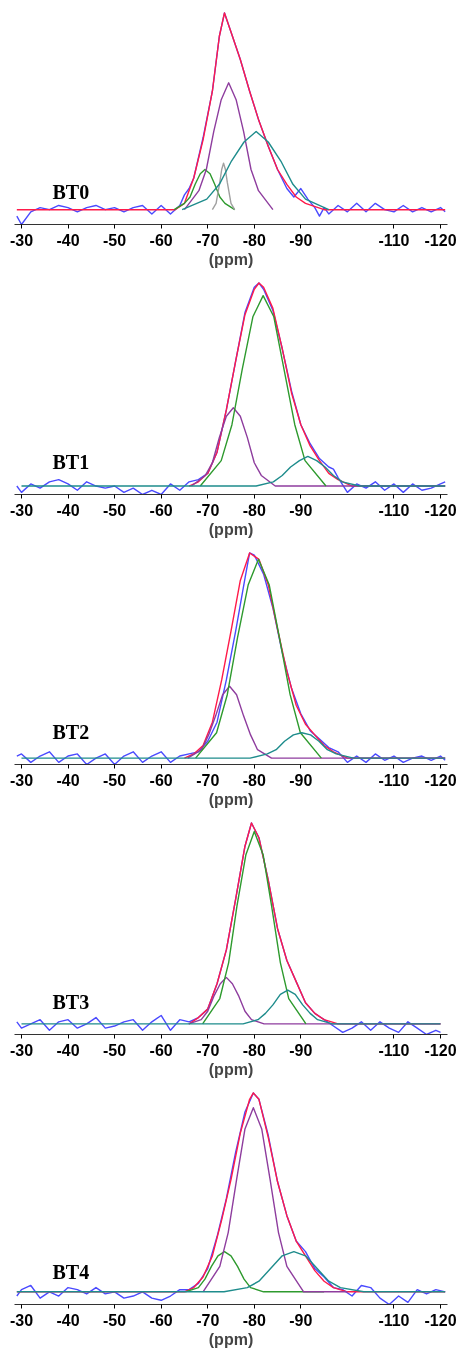  I want to click on annotation: BT0, so click(71, 192).